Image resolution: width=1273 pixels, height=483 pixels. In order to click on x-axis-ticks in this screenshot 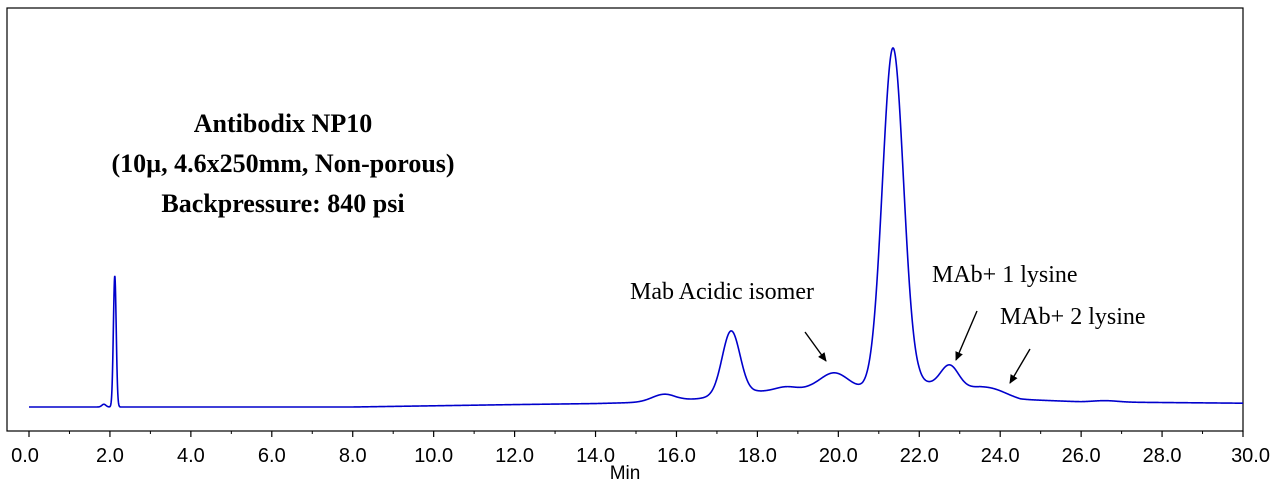, I will do `click(636, 434)`.